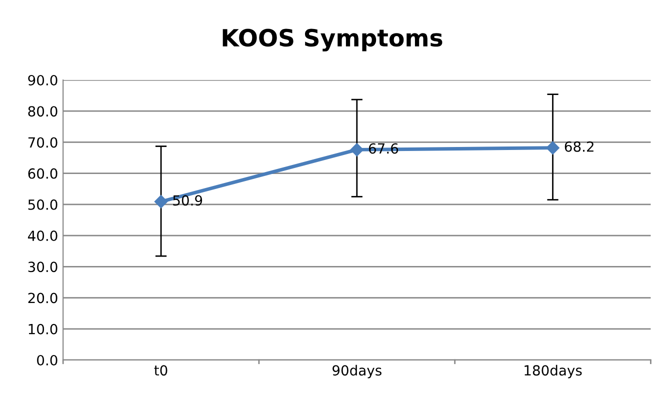  What do you see at coordinates (43, 236) in the screenshot?
I see `y-tick-label: 40.0` at bounding box center [43, 236].